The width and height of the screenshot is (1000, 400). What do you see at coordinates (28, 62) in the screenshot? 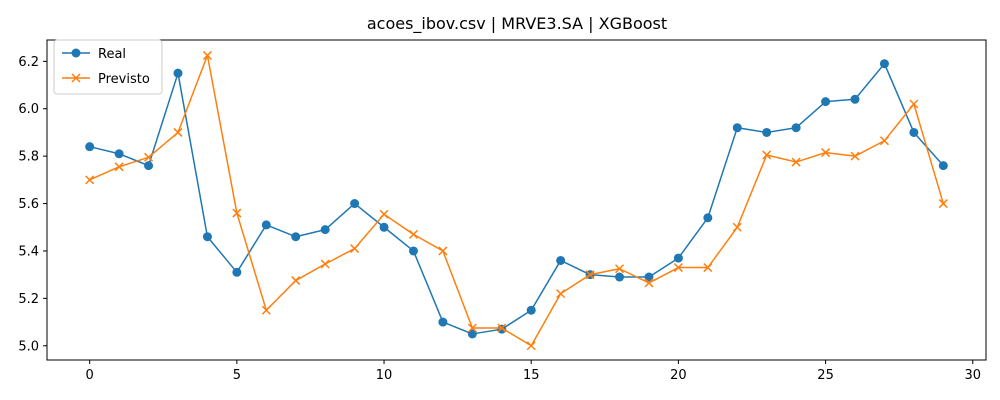
I see `y-tick-label: 6.2` at bounding box center [28, 62].